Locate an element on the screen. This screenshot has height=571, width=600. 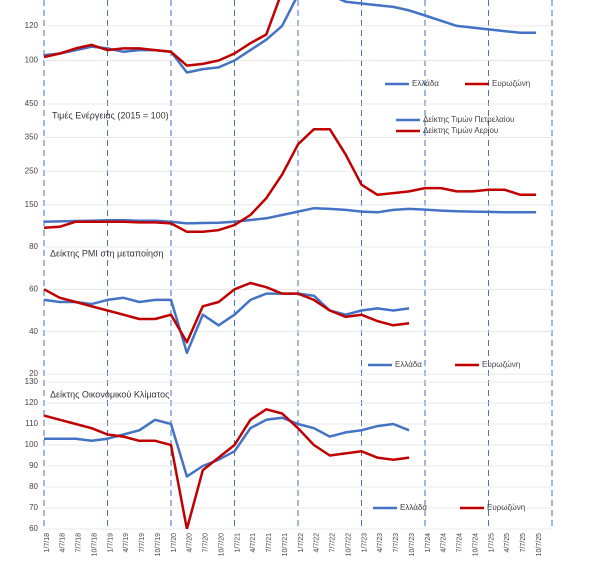
x-tick-label: 7/7/18 is located at coordinates (79, 543).